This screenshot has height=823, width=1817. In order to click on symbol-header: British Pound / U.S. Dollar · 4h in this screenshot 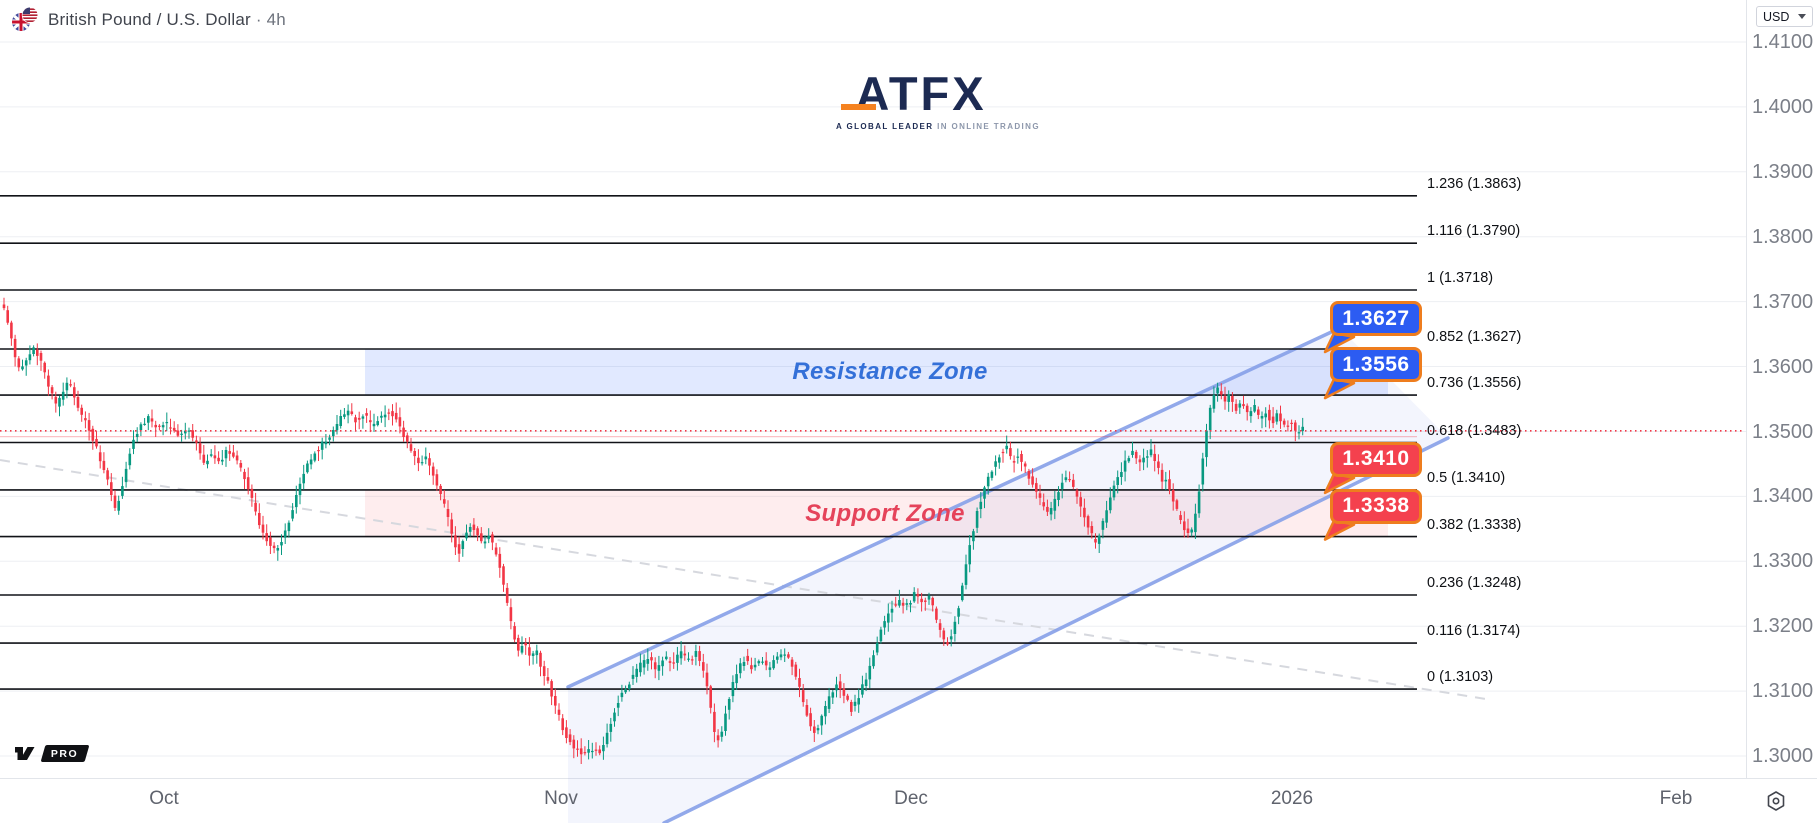, I will do `click(148, 19)`.